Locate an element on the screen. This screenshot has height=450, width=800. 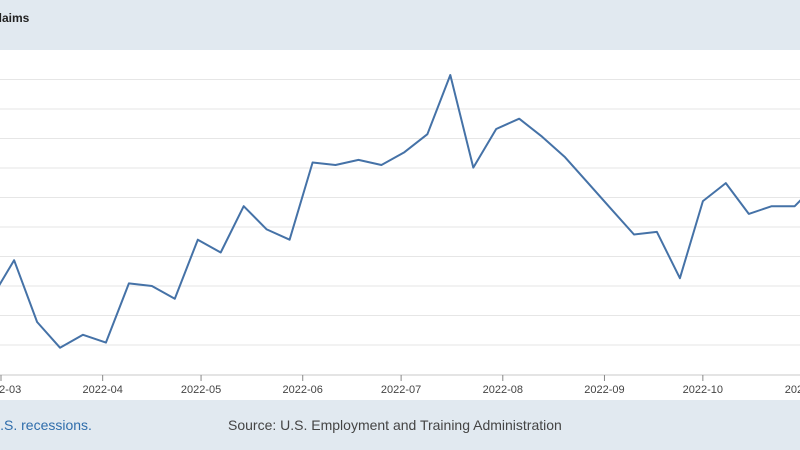
recessions-link: U.S. recessions. is located at coordinates (46, 425).